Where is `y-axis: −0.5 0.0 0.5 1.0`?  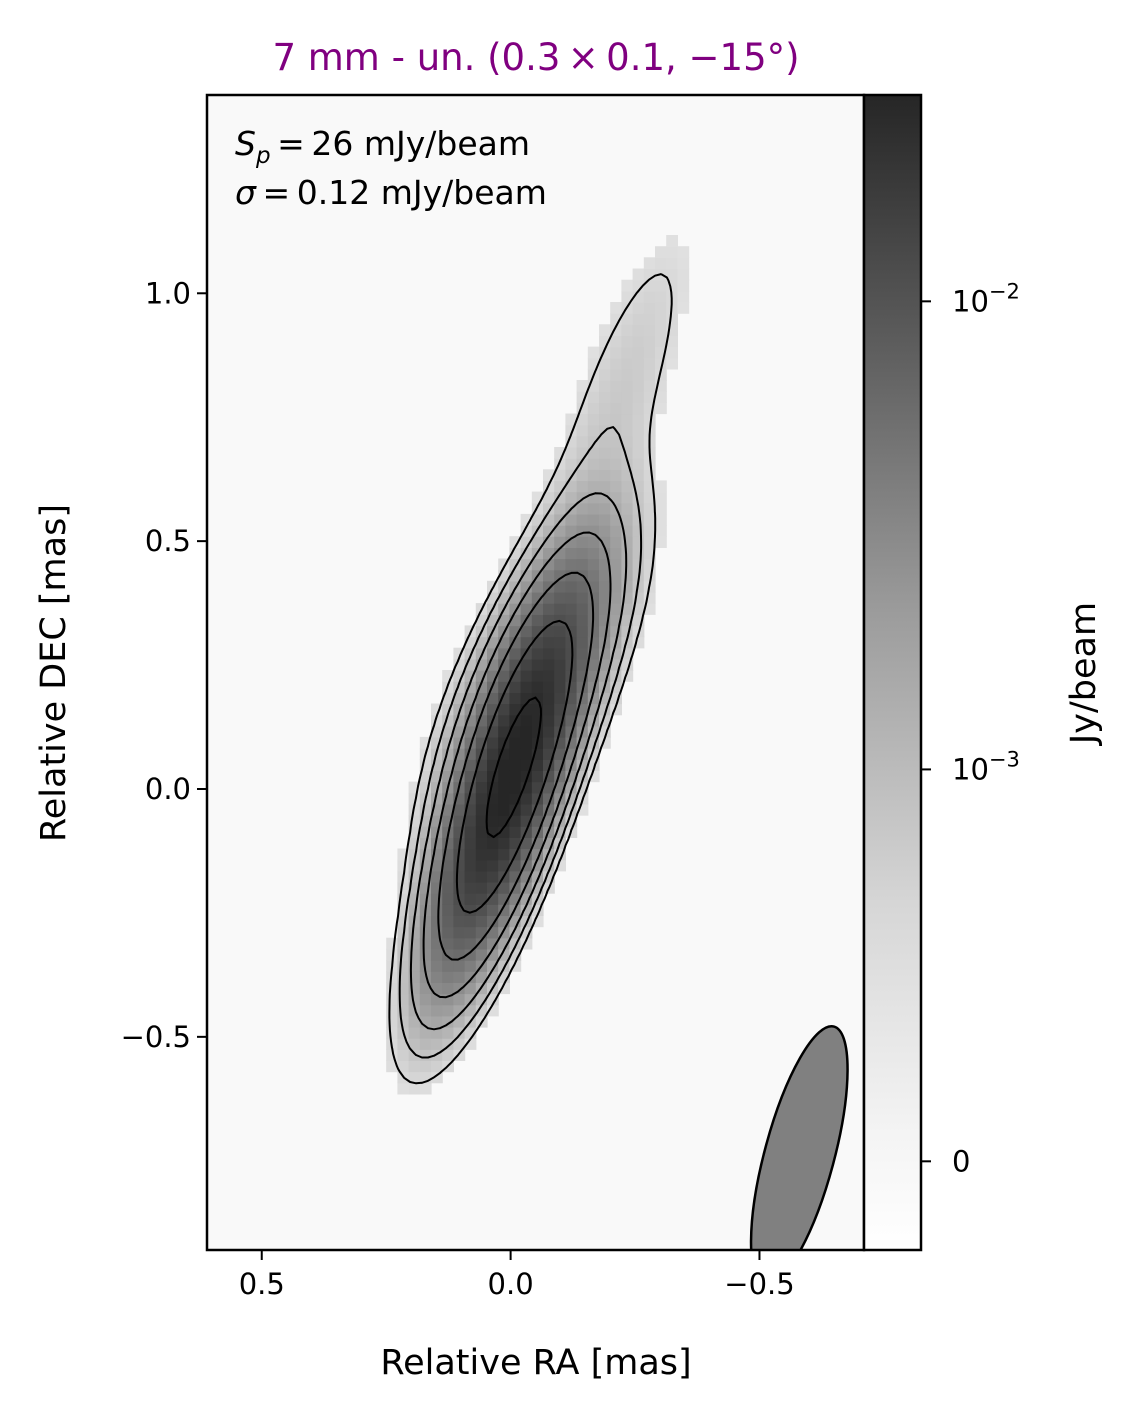 y-axis: −0.5 0.0 0.5 1.0 is located at coordinates (164, 665).